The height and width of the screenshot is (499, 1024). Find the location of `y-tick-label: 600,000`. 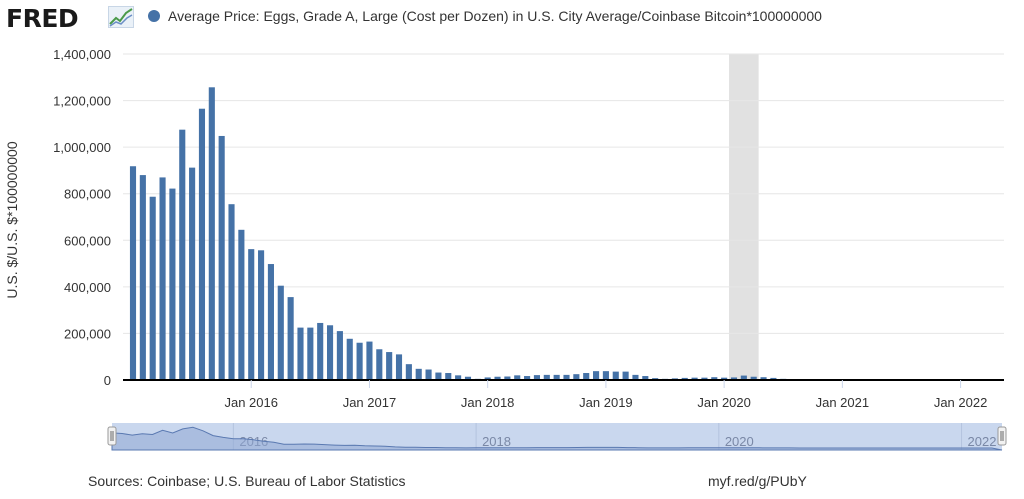

y-tick-label: 600,000 is located at coordinates (87, 240).